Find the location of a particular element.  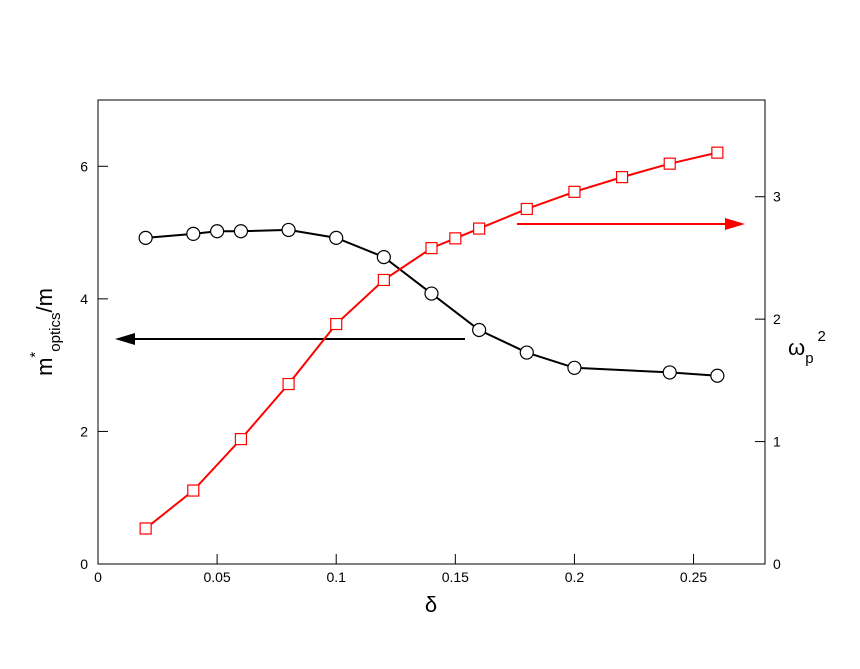

y2-tick-label: 3 is located at coordinates (777, 197).